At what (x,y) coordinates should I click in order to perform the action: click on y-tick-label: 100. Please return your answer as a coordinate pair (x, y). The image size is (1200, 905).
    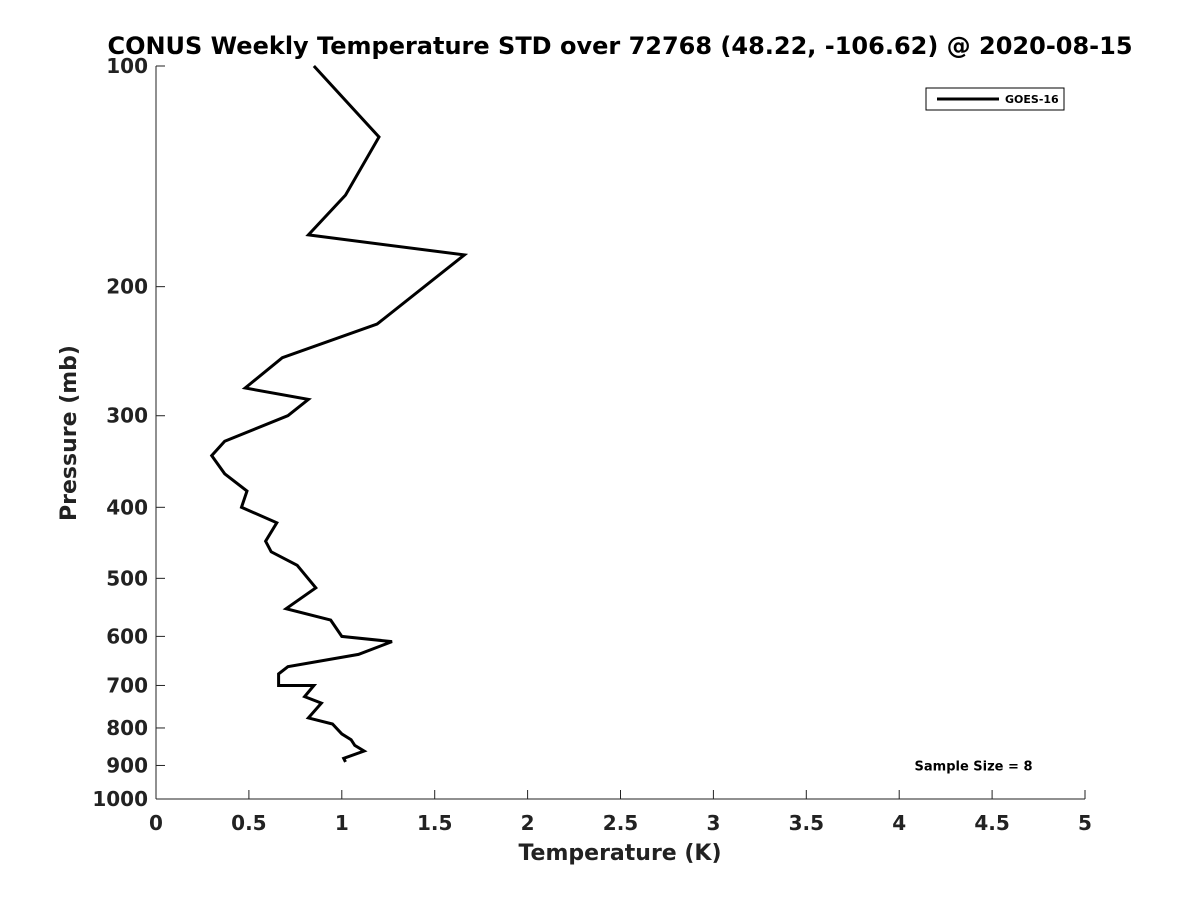
    Looking at the image, I should click on (127, 66).